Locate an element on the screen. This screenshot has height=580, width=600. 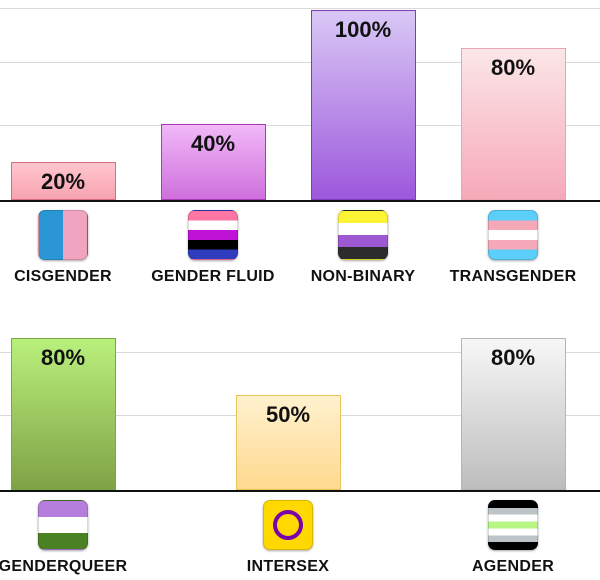
bar-value-label: 40% is located at coordinates (213, 143).